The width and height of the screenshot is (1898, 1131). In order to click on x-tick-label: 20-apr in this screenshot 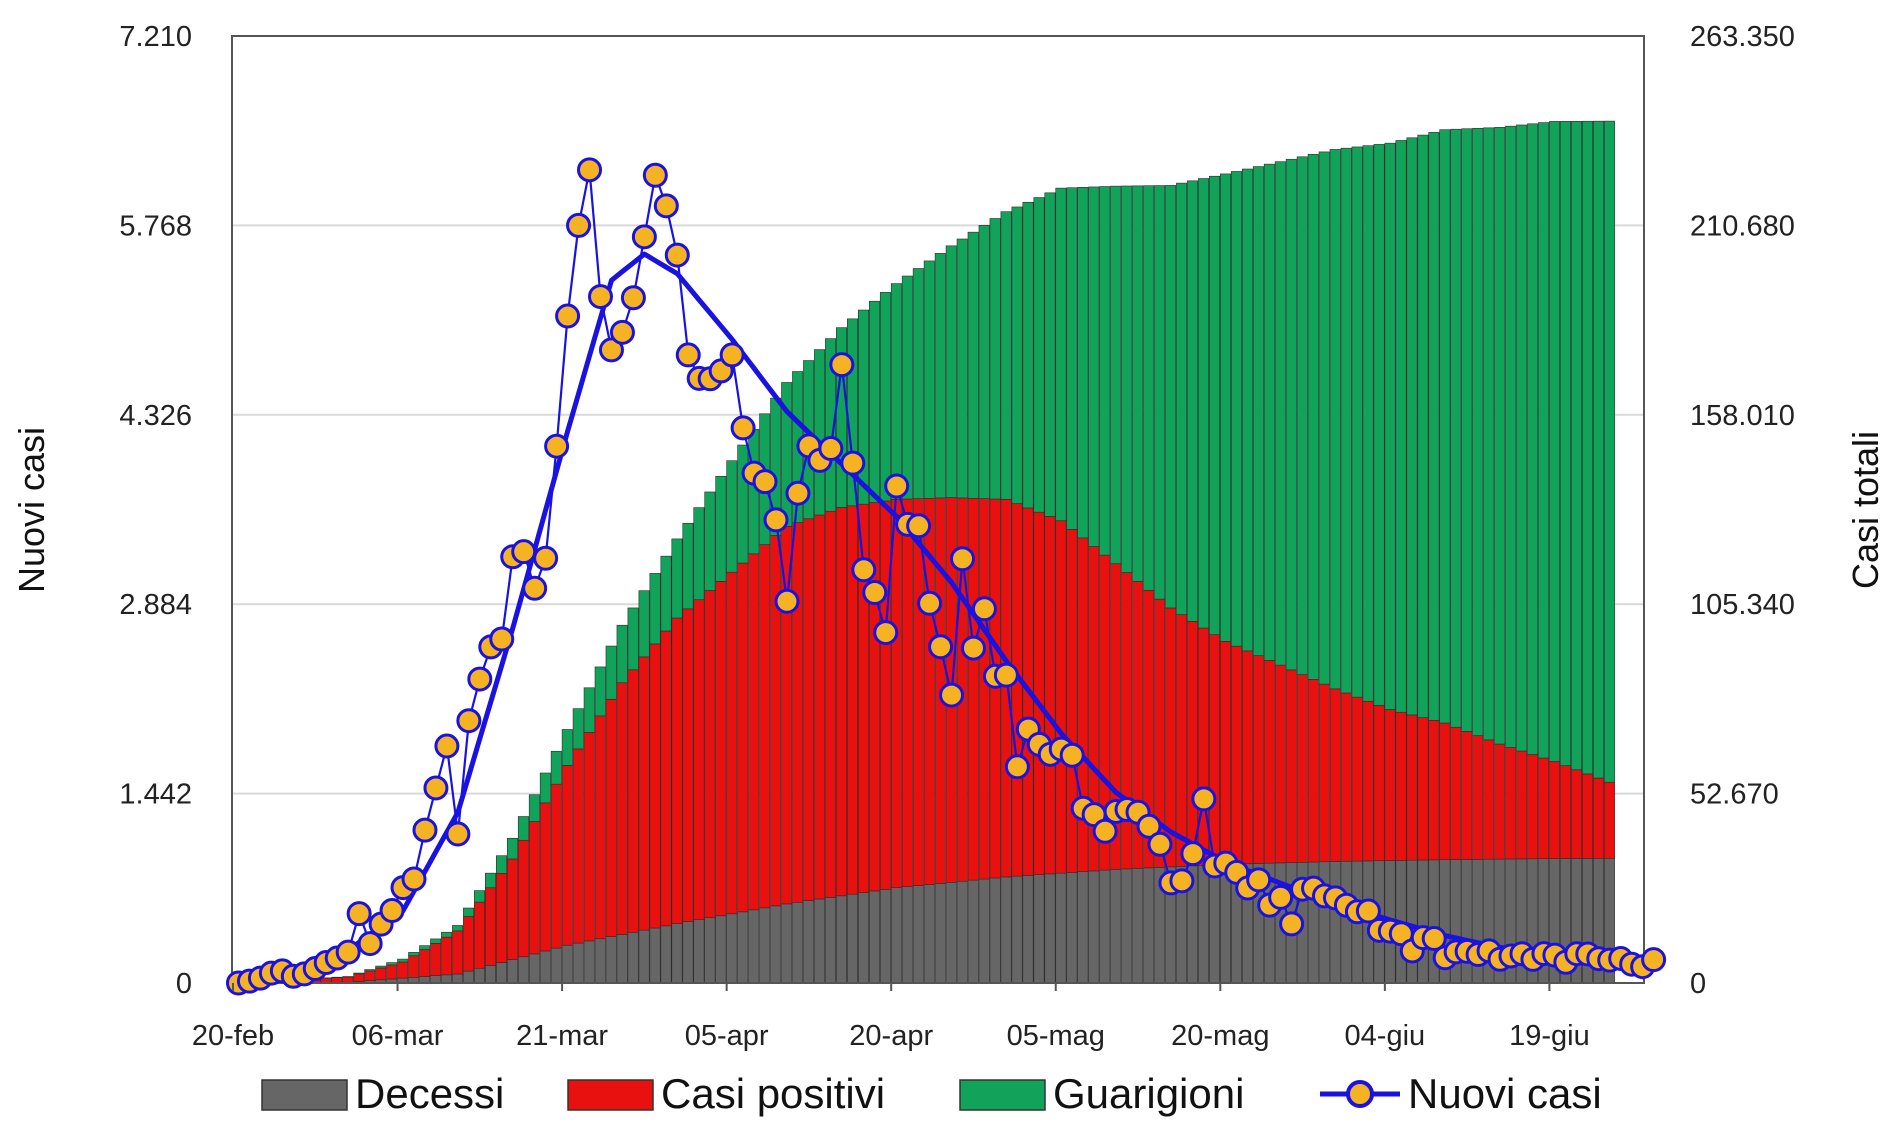, I will do `click(891, 1036)`.